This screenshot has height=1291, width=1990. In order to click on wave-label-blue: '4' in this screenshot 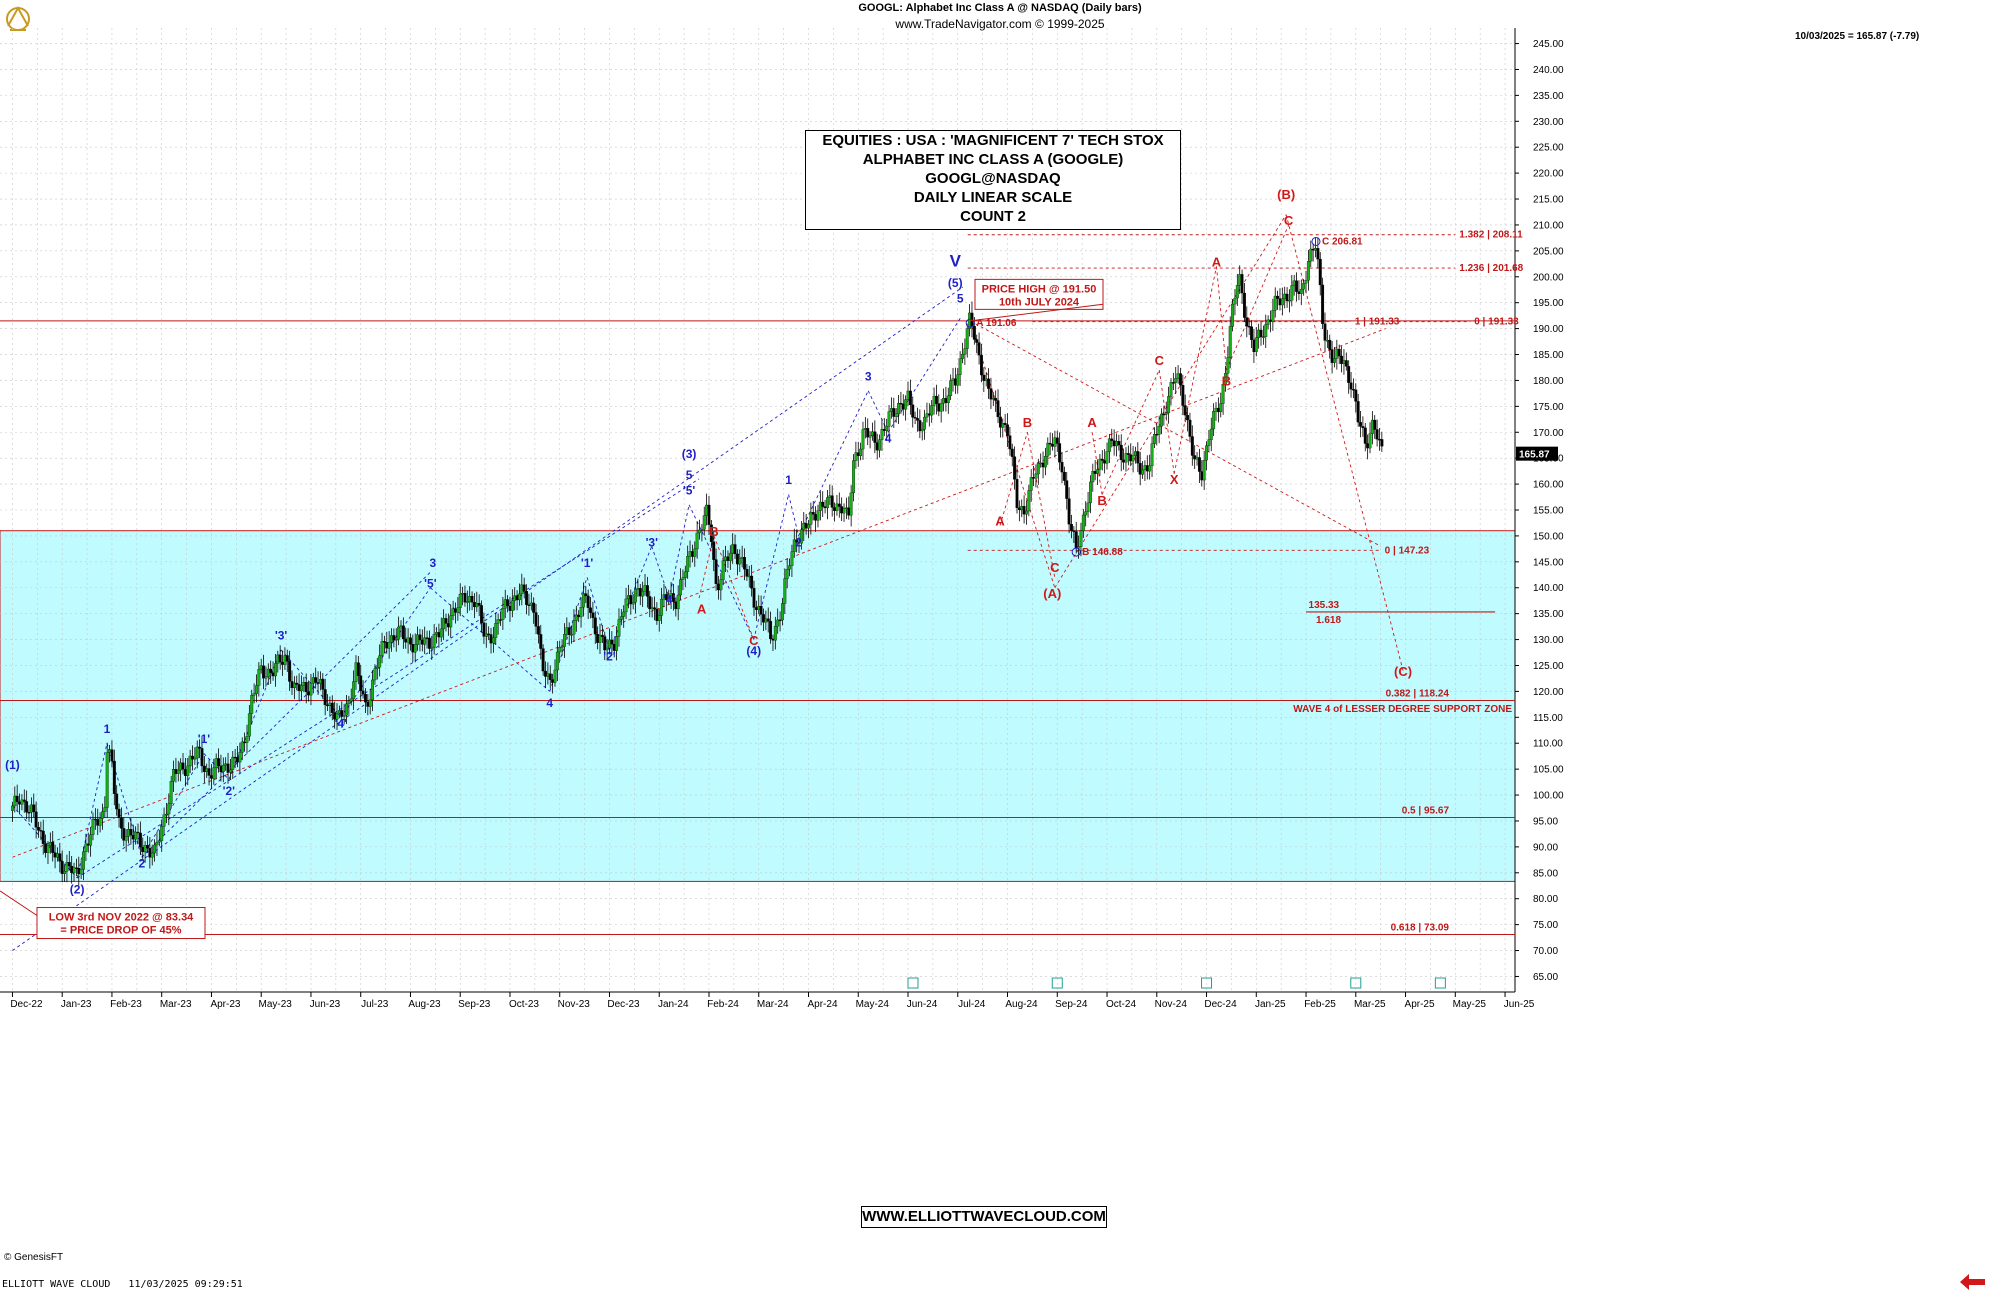, I will do `click(341, 724)`.